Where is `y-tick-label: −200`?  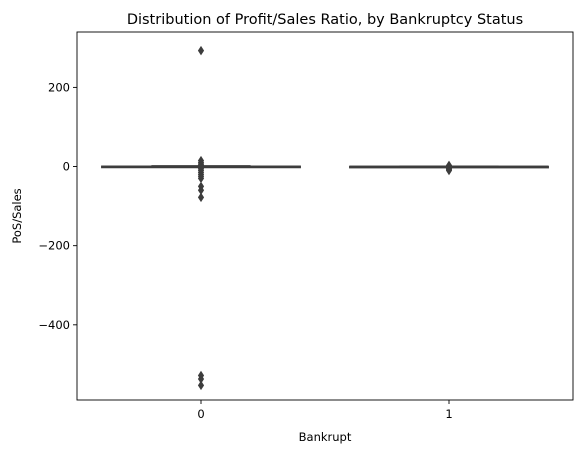 y-tick-label: −200 is located at coordinates (54, 246).